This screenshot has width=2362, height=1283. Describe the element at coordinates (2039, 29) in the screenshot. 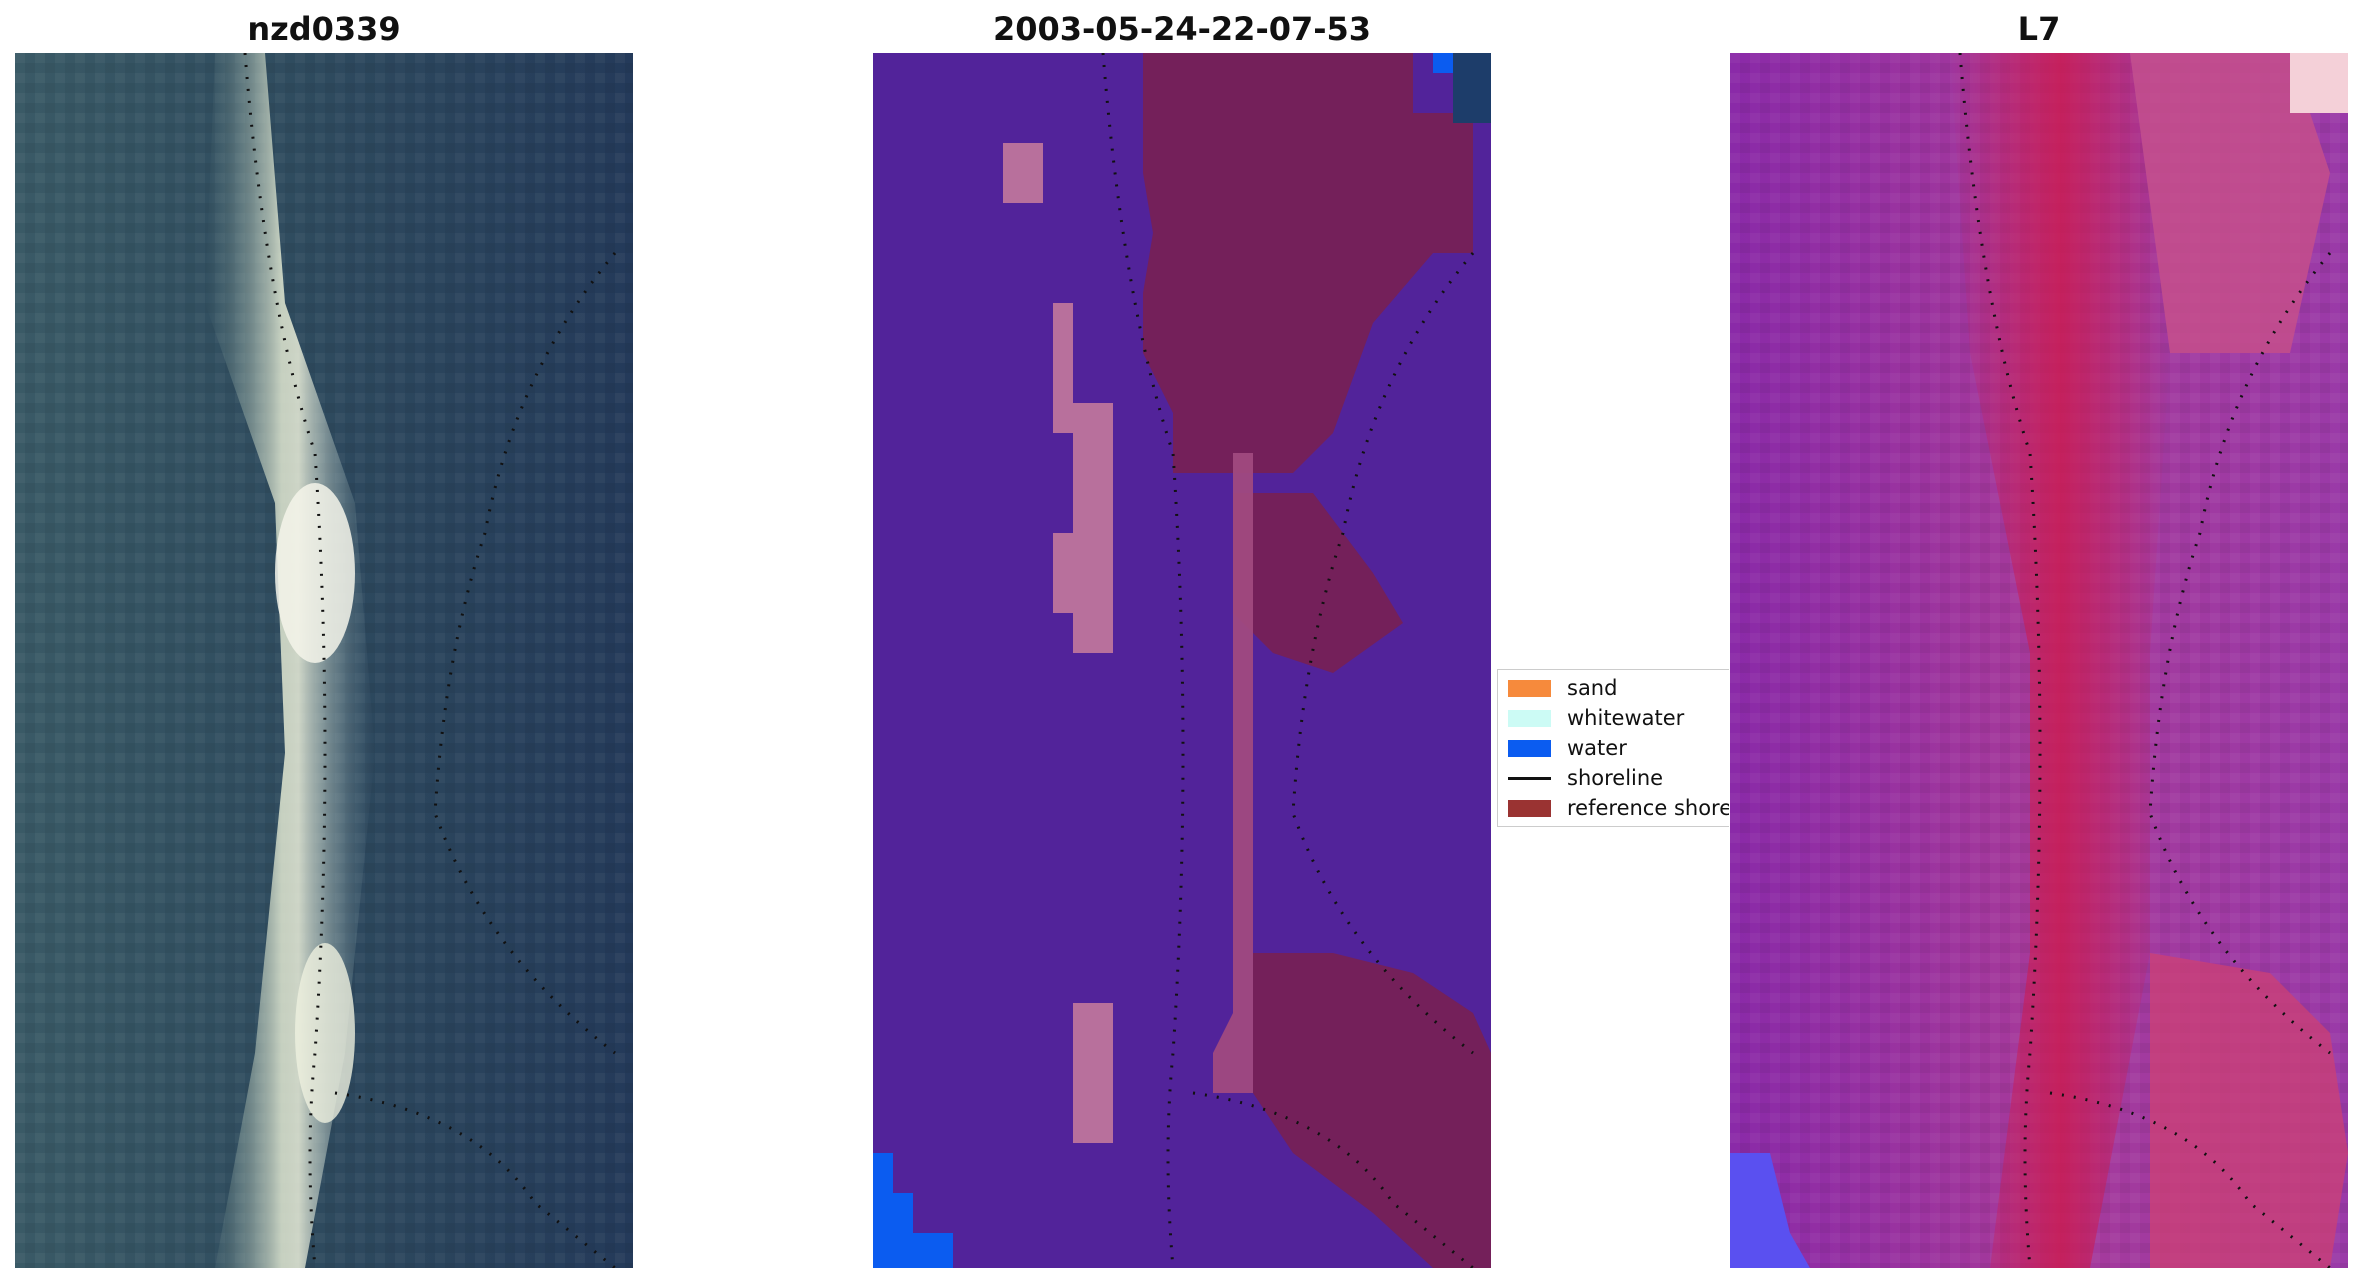

I see `panel-title-index: L7` at that location.